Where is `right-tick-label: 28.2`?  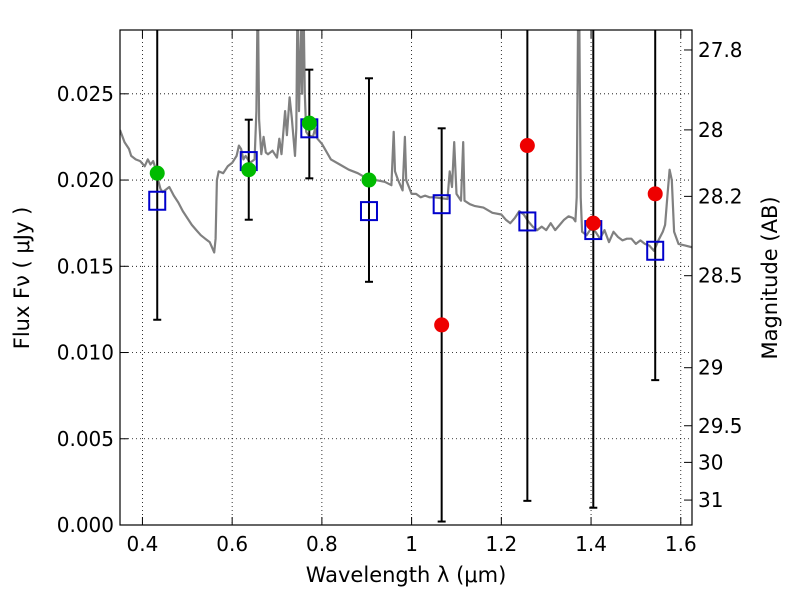
right-tick-label: 28.2 is located at coordinates (720, 196).